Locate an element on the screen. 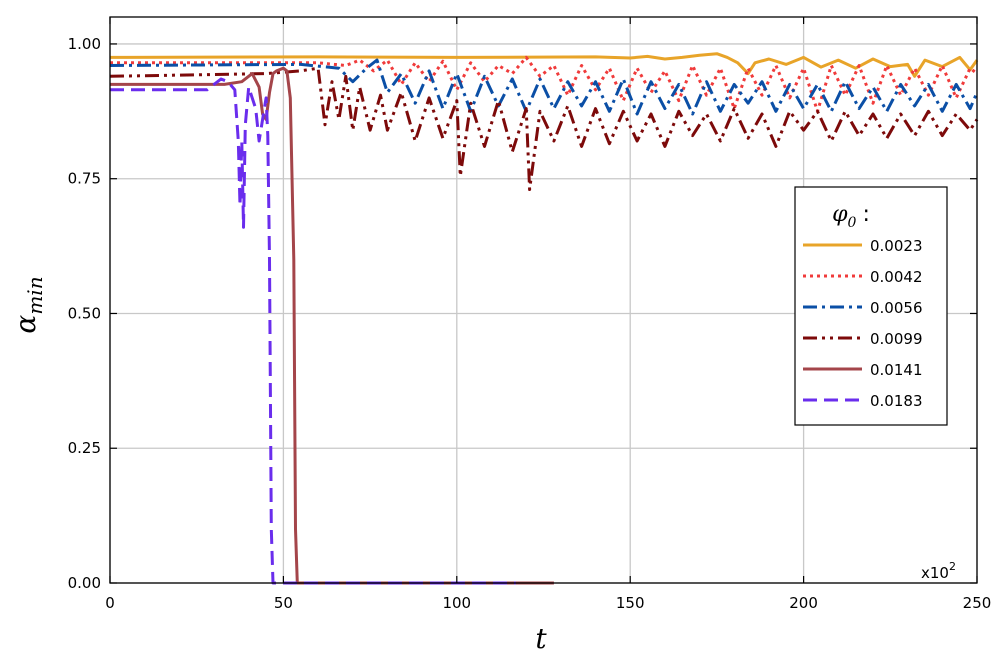 Image resolution: width=997 pixels, height=664 pixels. y-tick-label: 0.25 is located at coordinates (84, 448).